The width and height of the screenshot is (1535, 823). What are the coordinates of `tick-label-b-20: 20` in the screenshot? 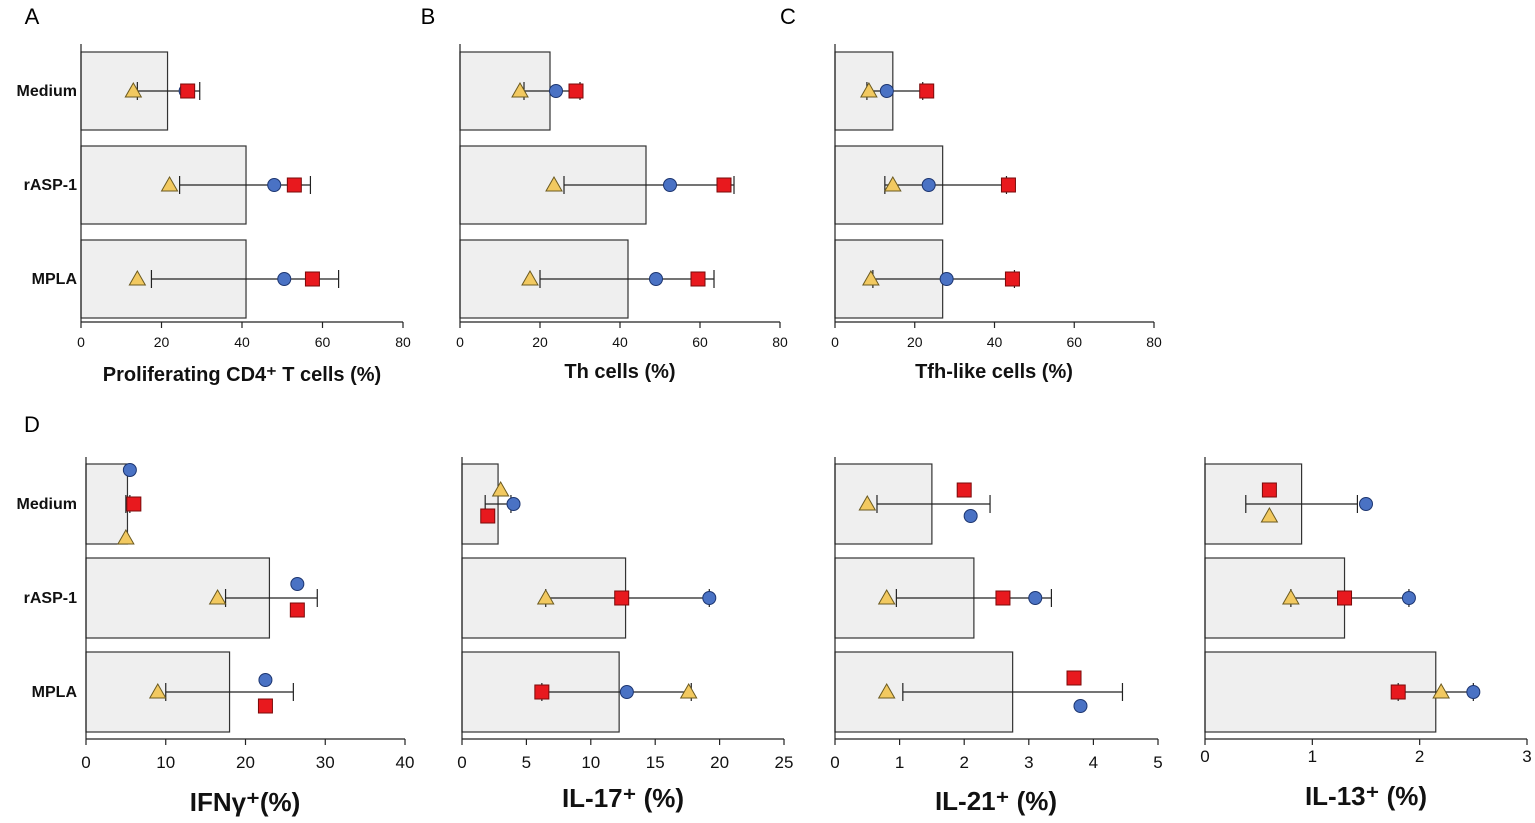 It's located at (540, 342).